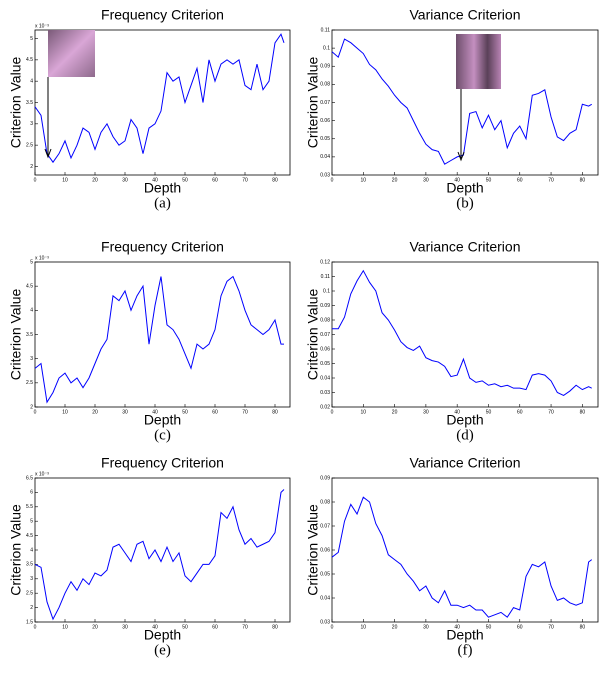  I want to click on y-tick-label: 0.12, so click(325, 262).